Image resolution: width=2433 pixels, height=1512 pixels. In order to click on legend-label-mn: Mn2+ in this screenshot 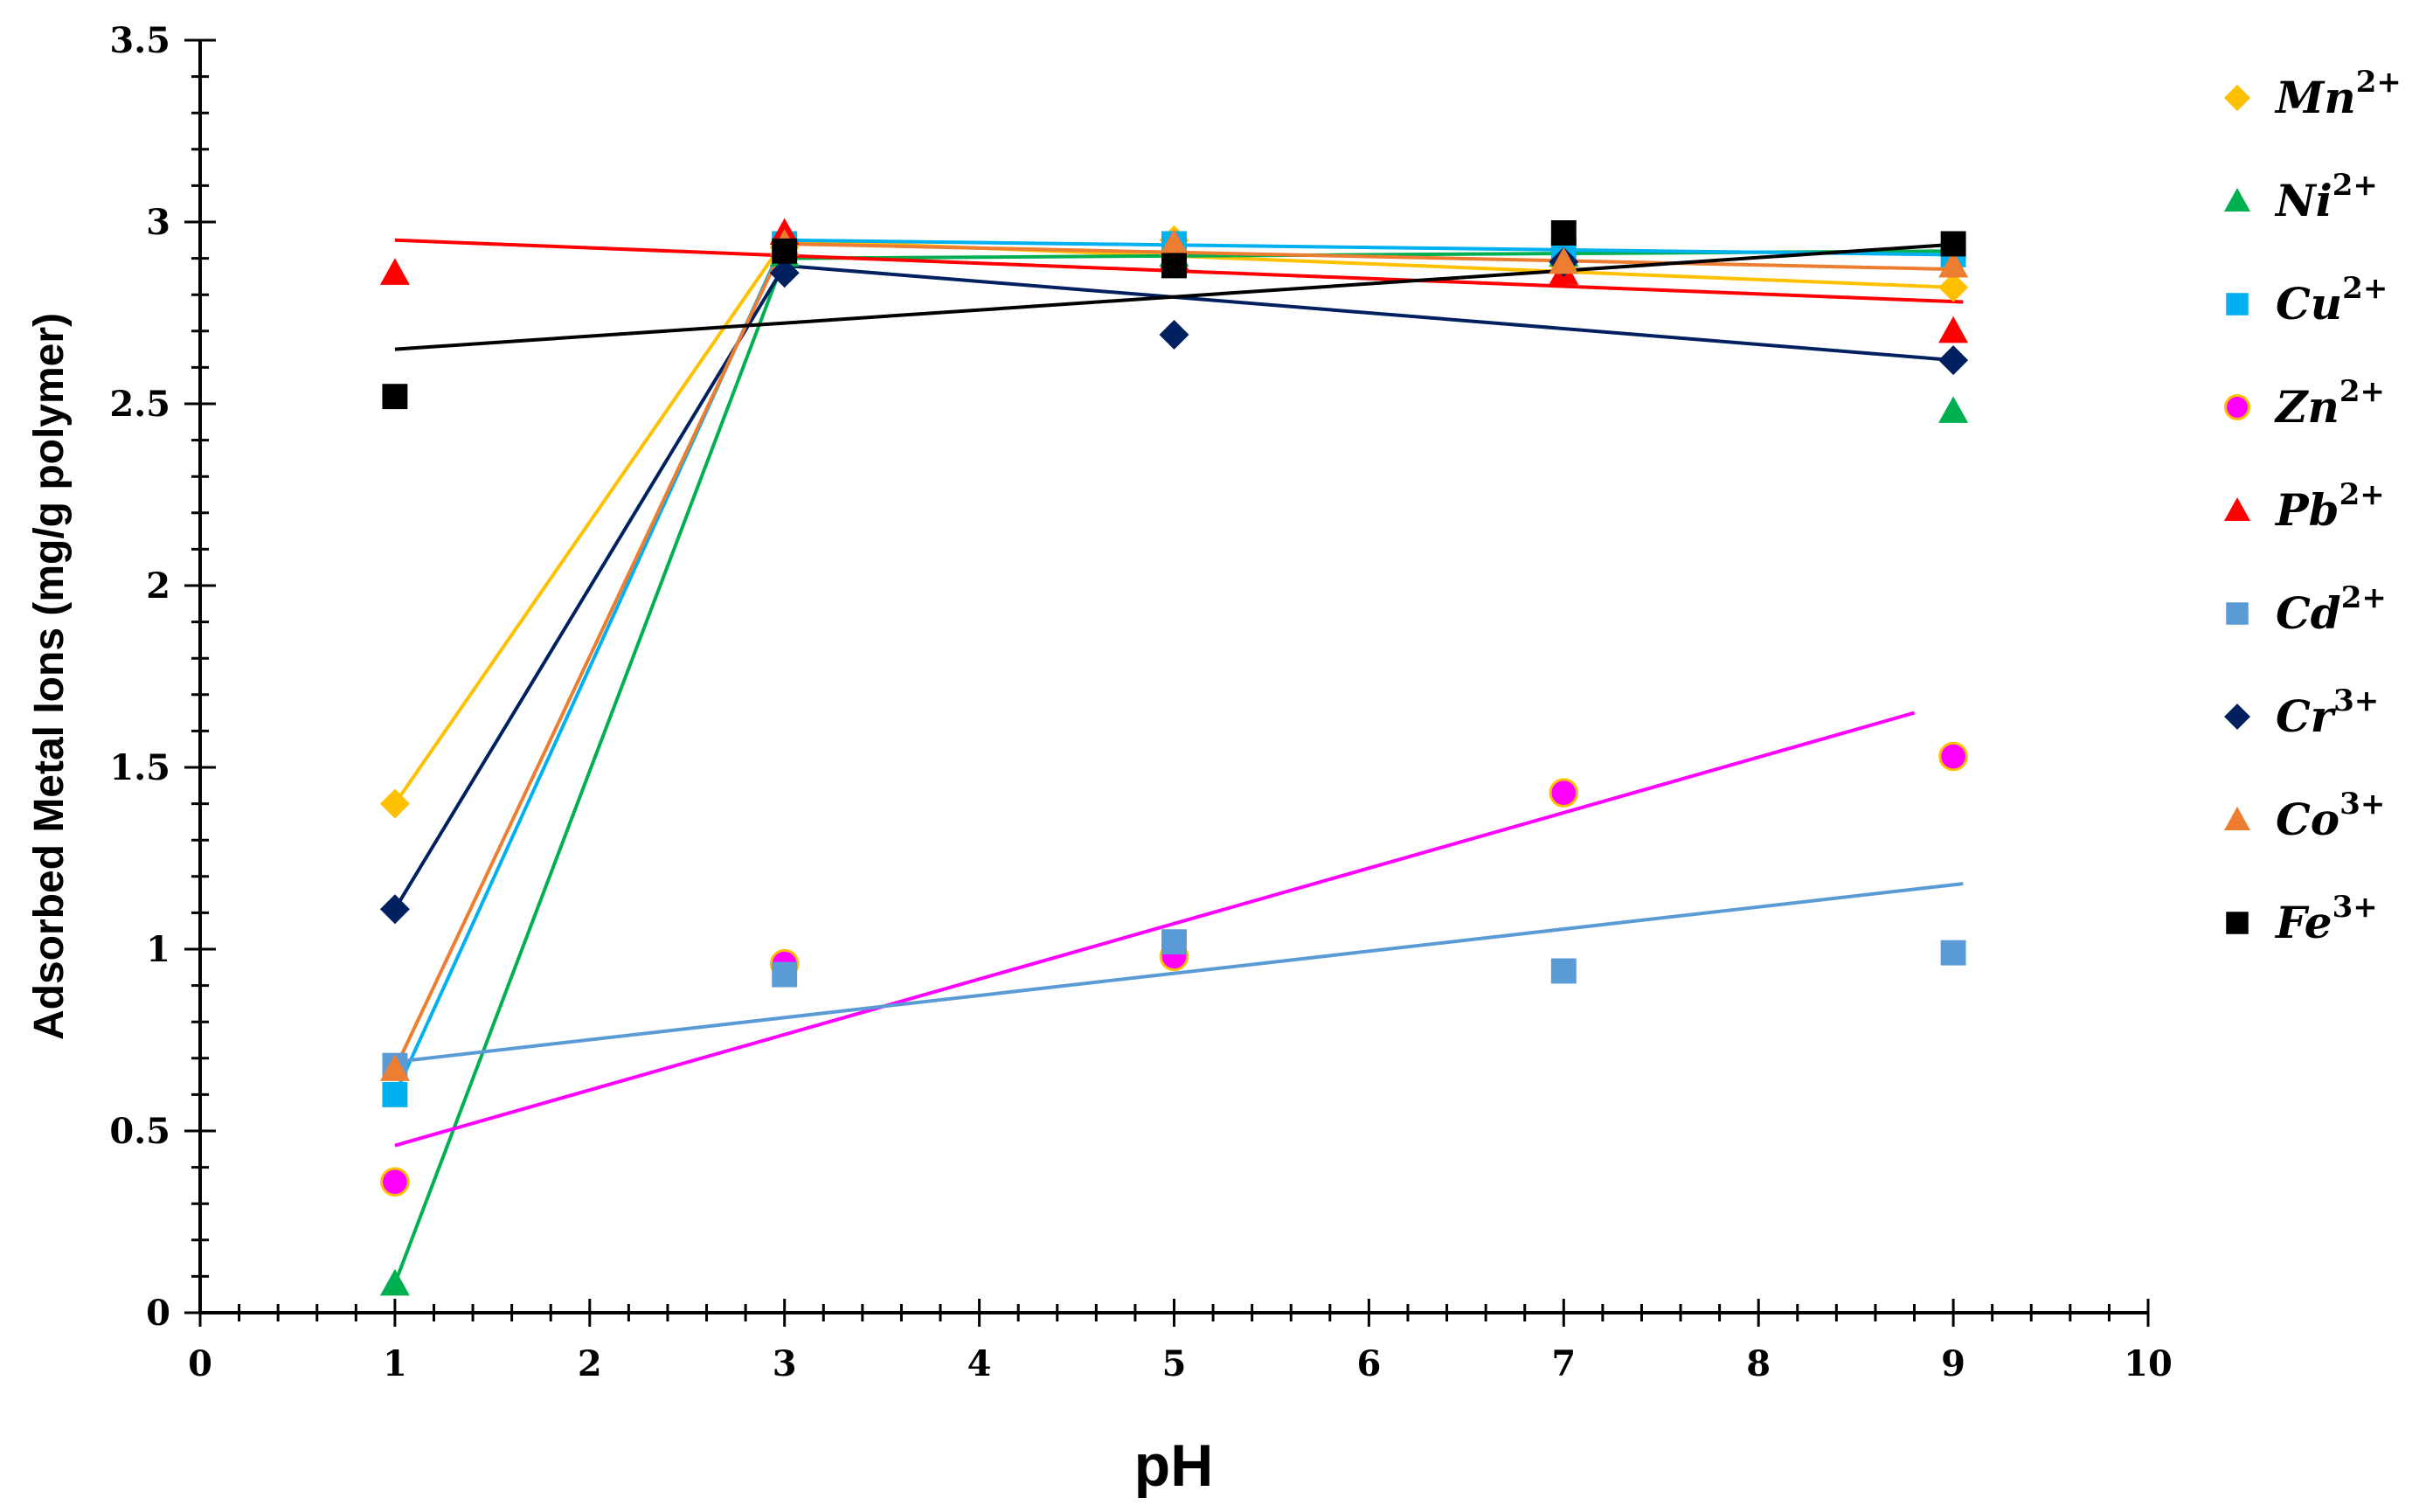, I will do `click(2338, 94)`.